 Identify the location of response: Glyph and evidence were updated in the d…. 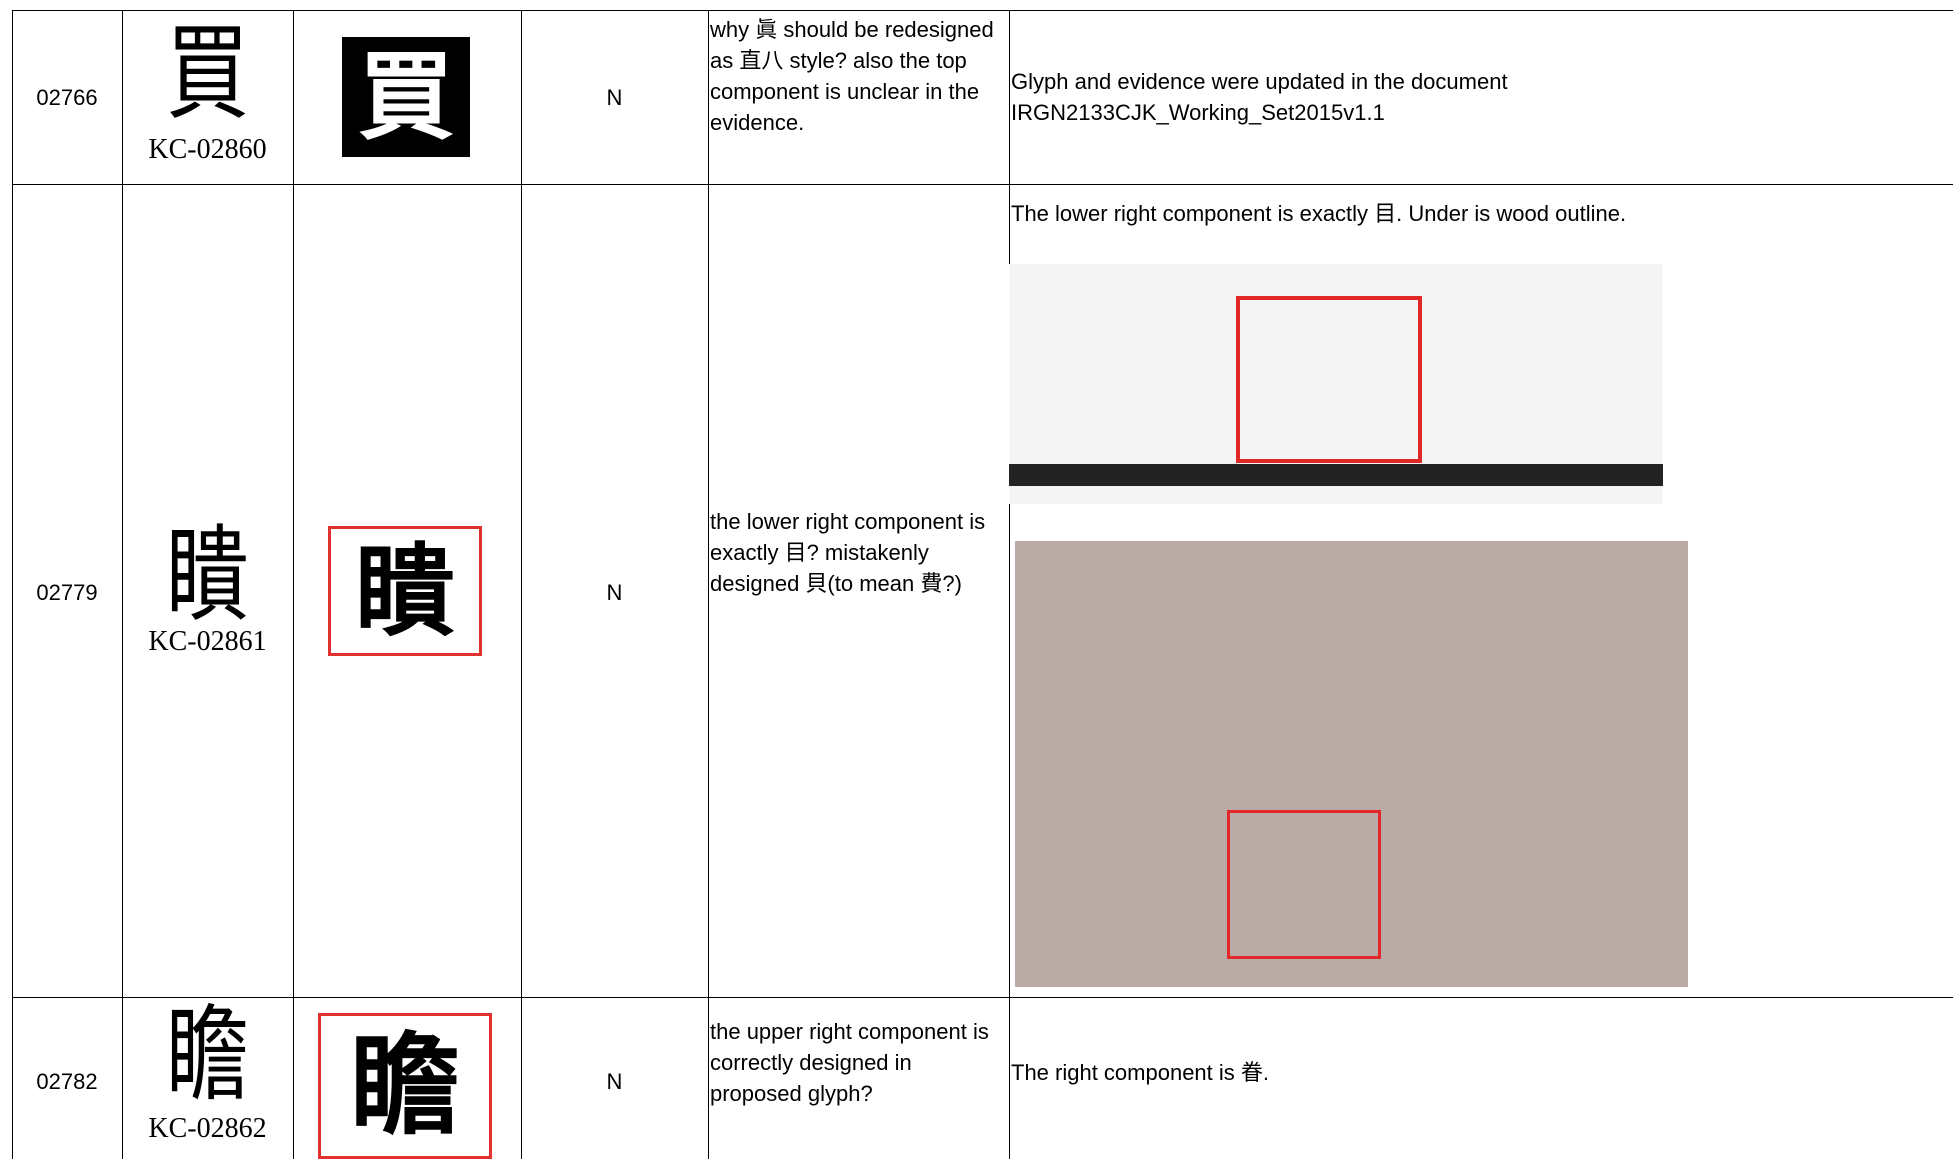
(1259, 97).